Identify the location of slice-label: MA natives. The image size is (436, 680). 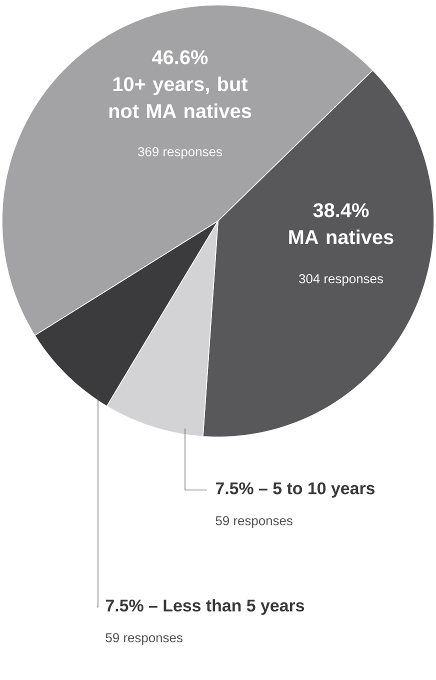
(341, 237).